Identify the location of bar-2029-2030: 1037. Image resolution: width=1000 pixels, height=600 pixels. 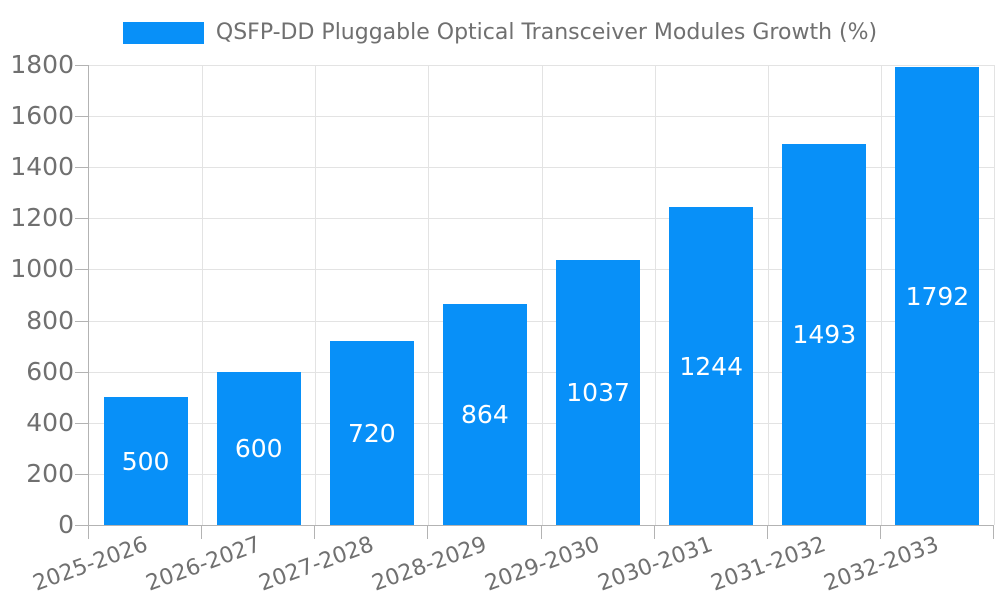
(598, 392).